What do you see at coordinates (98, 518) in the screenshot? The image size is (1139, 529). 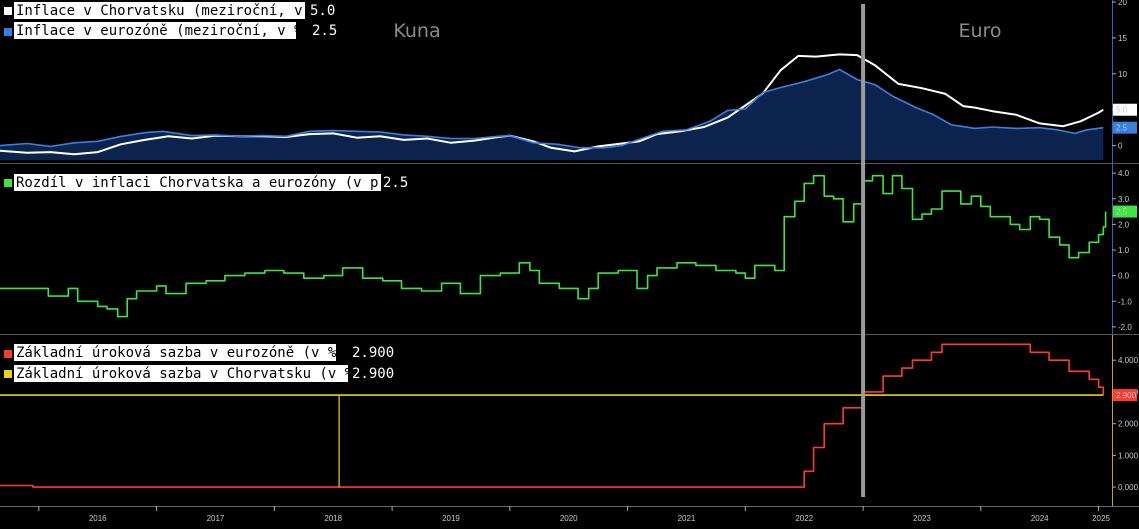 I see `x-tick-label: 2016` at bounding box center [98, 518].